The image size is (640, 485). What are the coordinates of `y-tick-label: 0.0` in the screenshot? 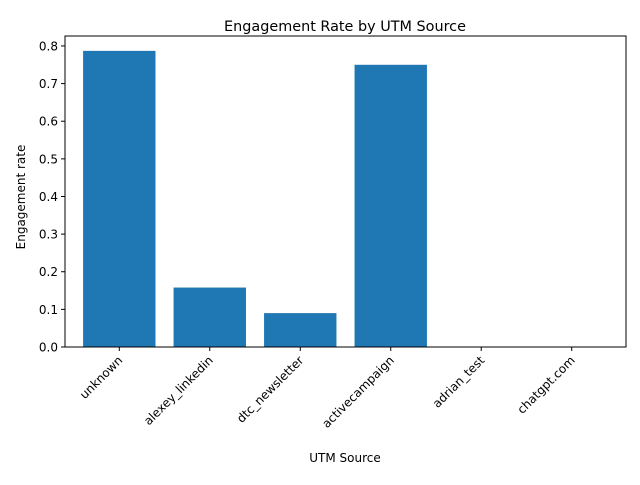 It's located at (48, 348).